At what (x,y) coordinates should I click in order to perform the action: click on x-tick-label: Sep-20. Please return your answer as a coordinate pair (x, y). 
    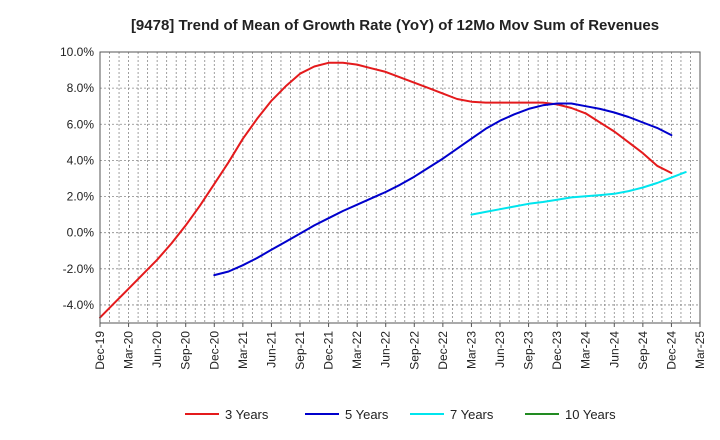
    Looking at the image, I should click on (186, 350).